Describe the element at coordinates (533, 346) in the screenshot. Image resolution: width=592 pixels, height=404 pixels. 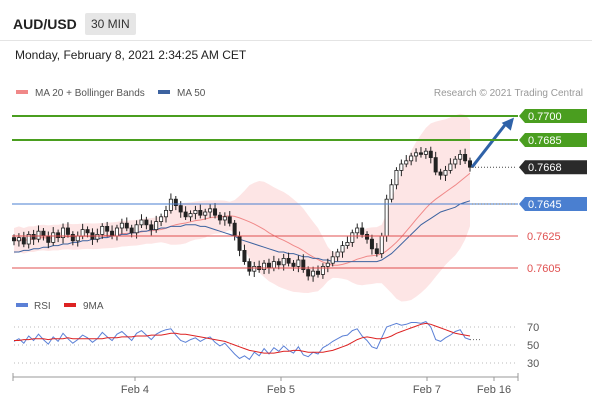
I see `rsi-tick-label: 50` at that location.